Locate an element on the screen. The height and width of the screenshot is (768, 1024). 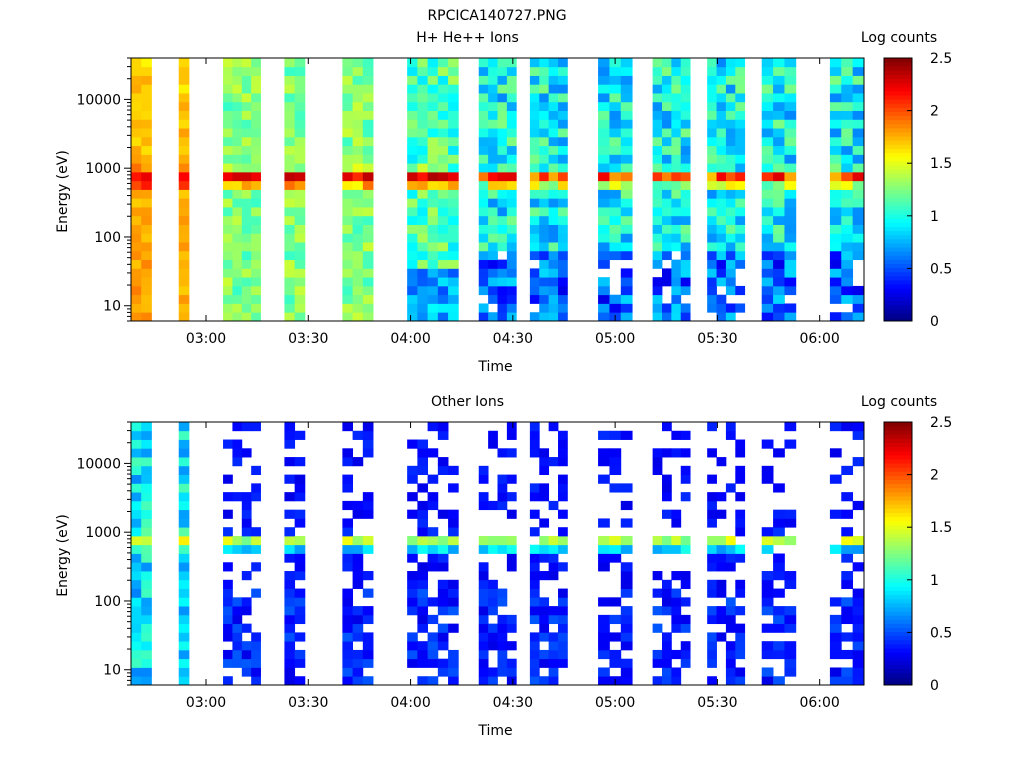
x-tick-label: 04:00 is located at coordinates (410, 339).